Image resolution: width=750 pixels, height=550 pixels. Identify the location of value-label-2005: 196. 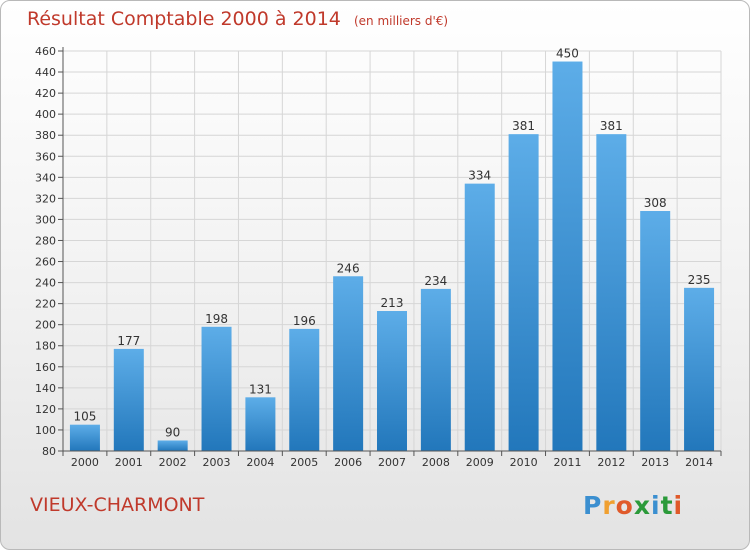
(304, 321).